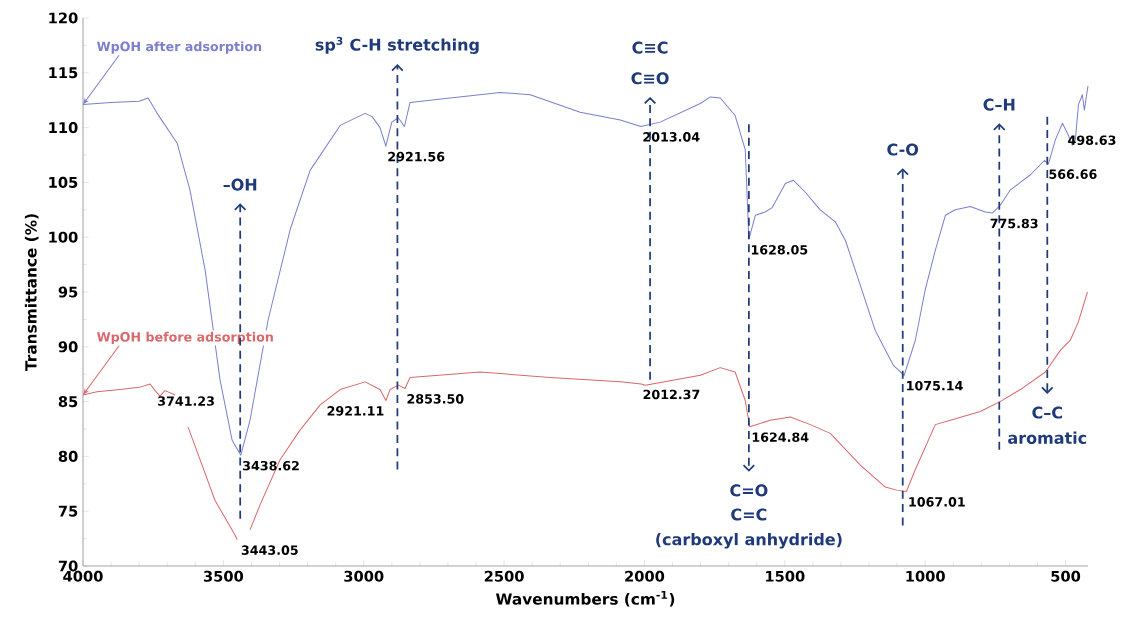 This screenshot has height=633, width=1126. Describe the element at coordinates (68, 566) in the screenshot. I see `y-tick-label: 70` at that location.